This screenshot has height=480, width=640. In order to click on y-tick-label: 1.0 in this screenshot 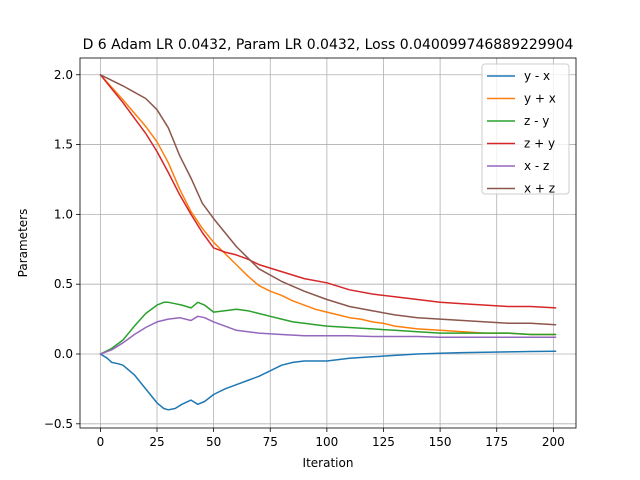, I will do `click(63, 214)`.